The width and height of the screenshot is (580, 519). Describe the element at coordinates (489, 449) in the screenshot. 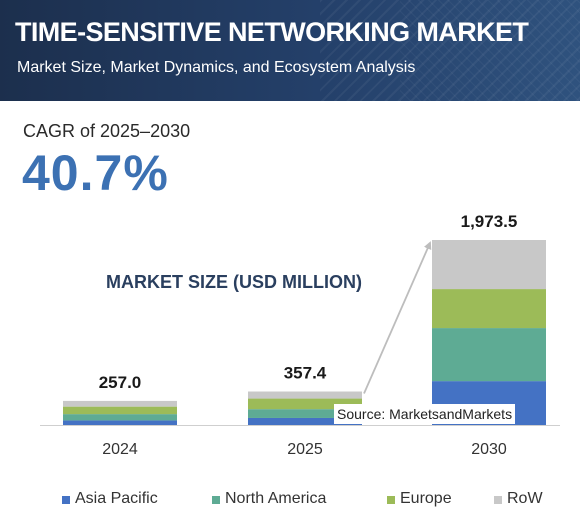

I see `x-tick-label-2030: 2030` at that location.